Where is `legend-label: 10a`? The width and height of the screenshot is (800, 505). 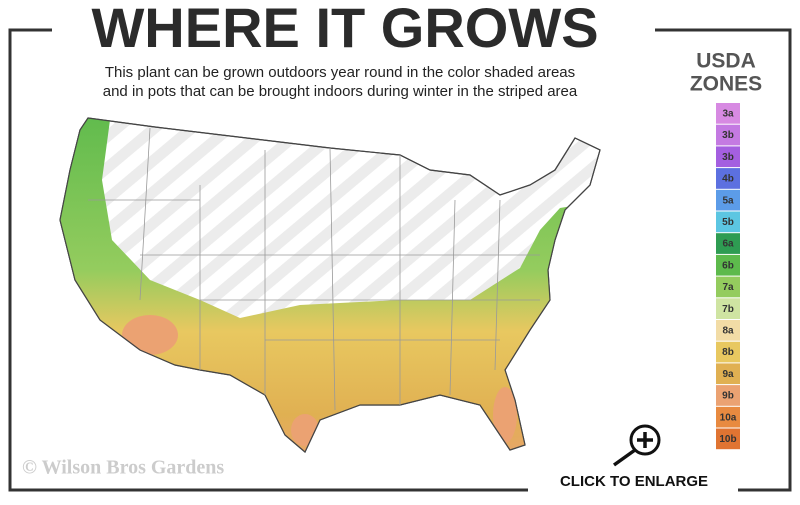
legend-label: 10a is located at coordinates (728, 417).